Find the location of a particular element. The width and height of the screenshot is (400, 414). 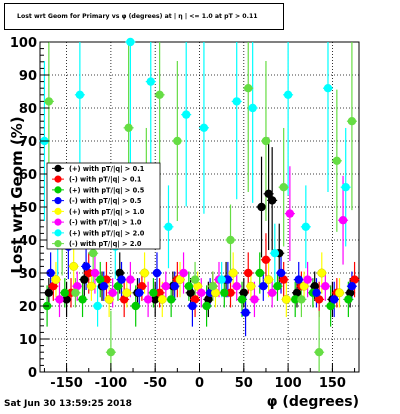

x-tick-label: 50 is located at coordinates (244, 383).